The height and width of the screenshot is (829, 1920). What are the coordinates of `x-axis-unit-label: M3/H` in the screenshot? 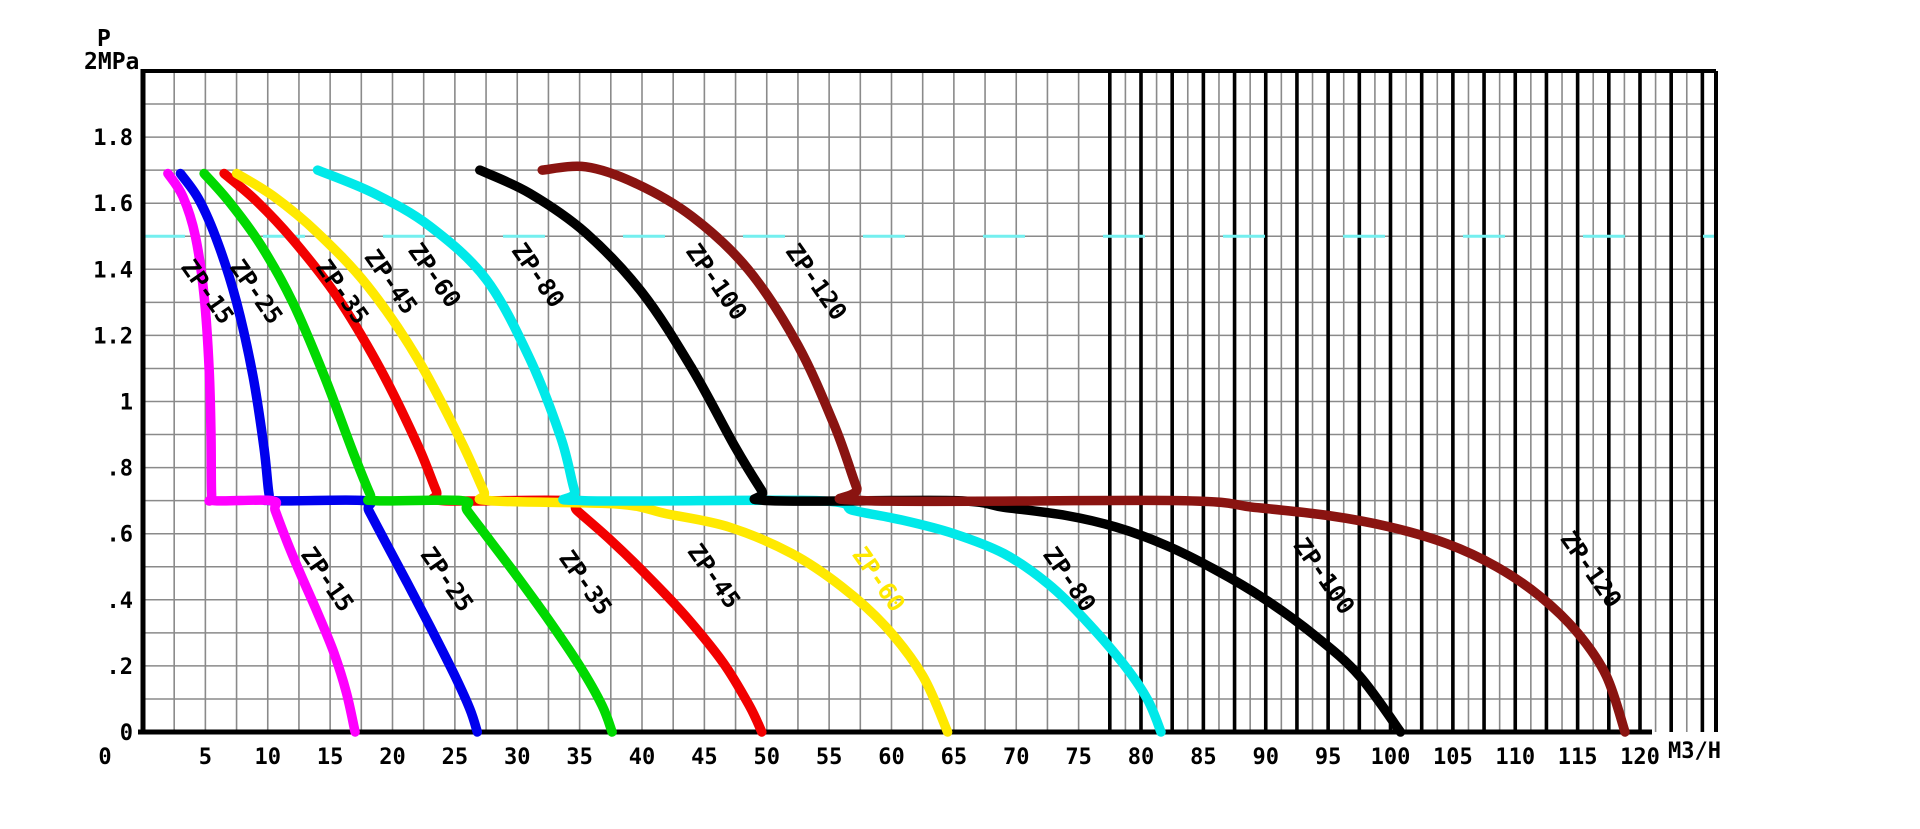 It's located at (1694, 751).